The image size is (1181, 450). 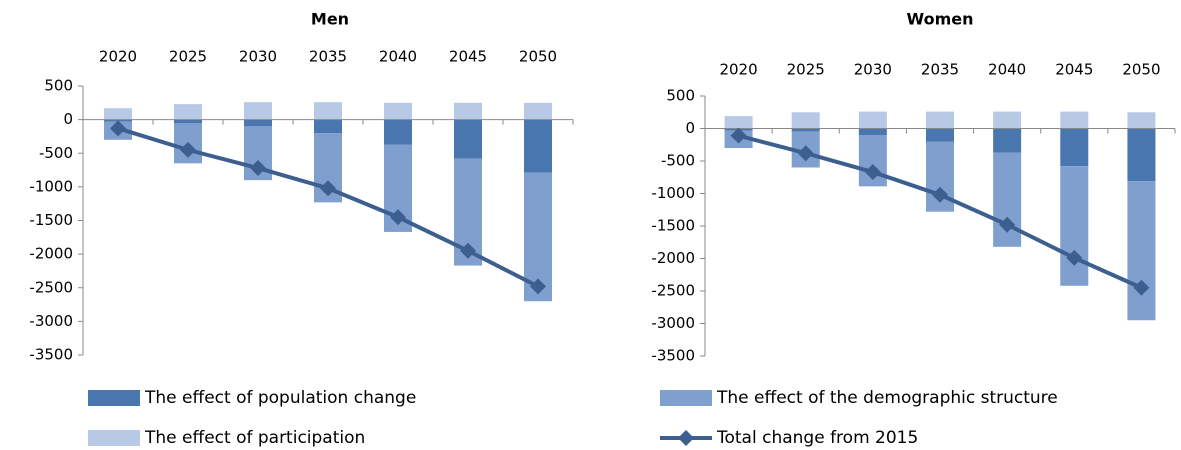 What do you see at coordinates (280, 398) in the screenshot?
I see `legend-label: The effect of population change` at bounding box center [280, 398].